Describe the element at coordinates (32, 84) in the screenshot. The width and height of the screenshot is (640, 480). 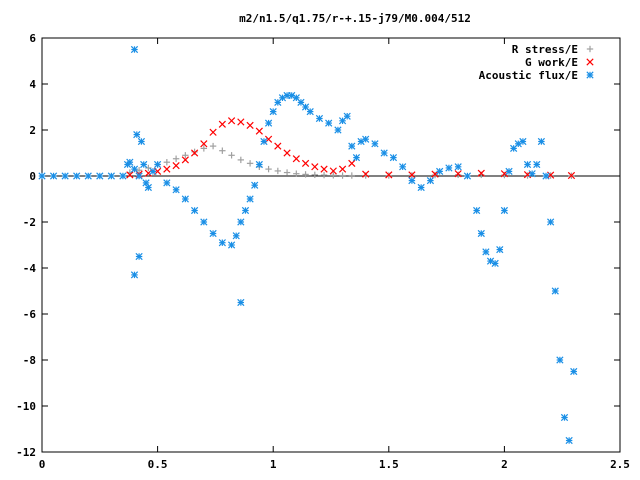
I see `y-tick-label: 4` at that location.